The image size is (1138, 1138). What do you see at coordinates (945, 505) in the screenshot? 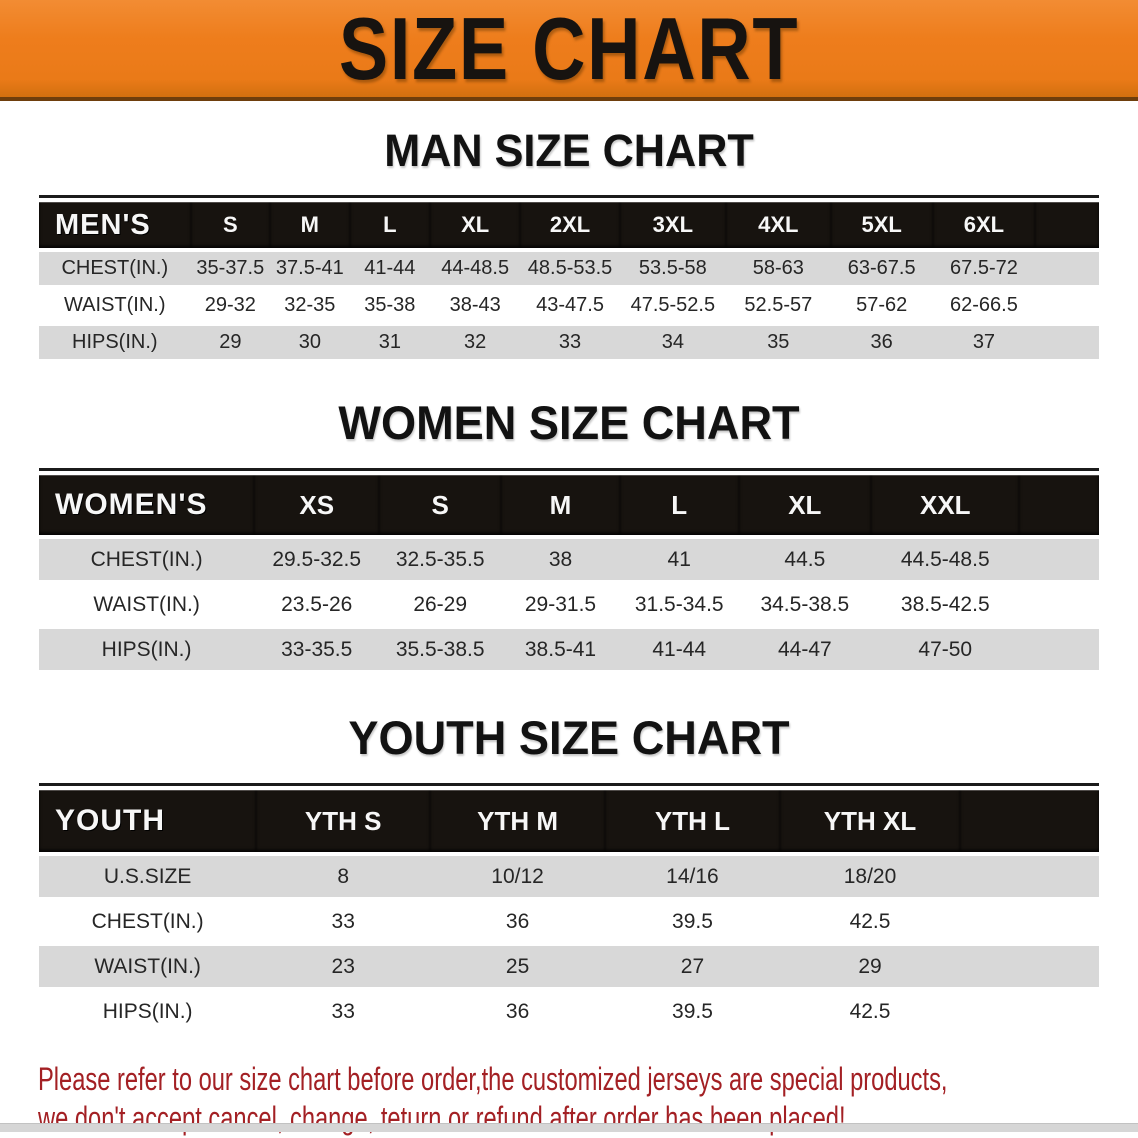
I see `size-column-header: XXL` at bounding box center [945, 505].